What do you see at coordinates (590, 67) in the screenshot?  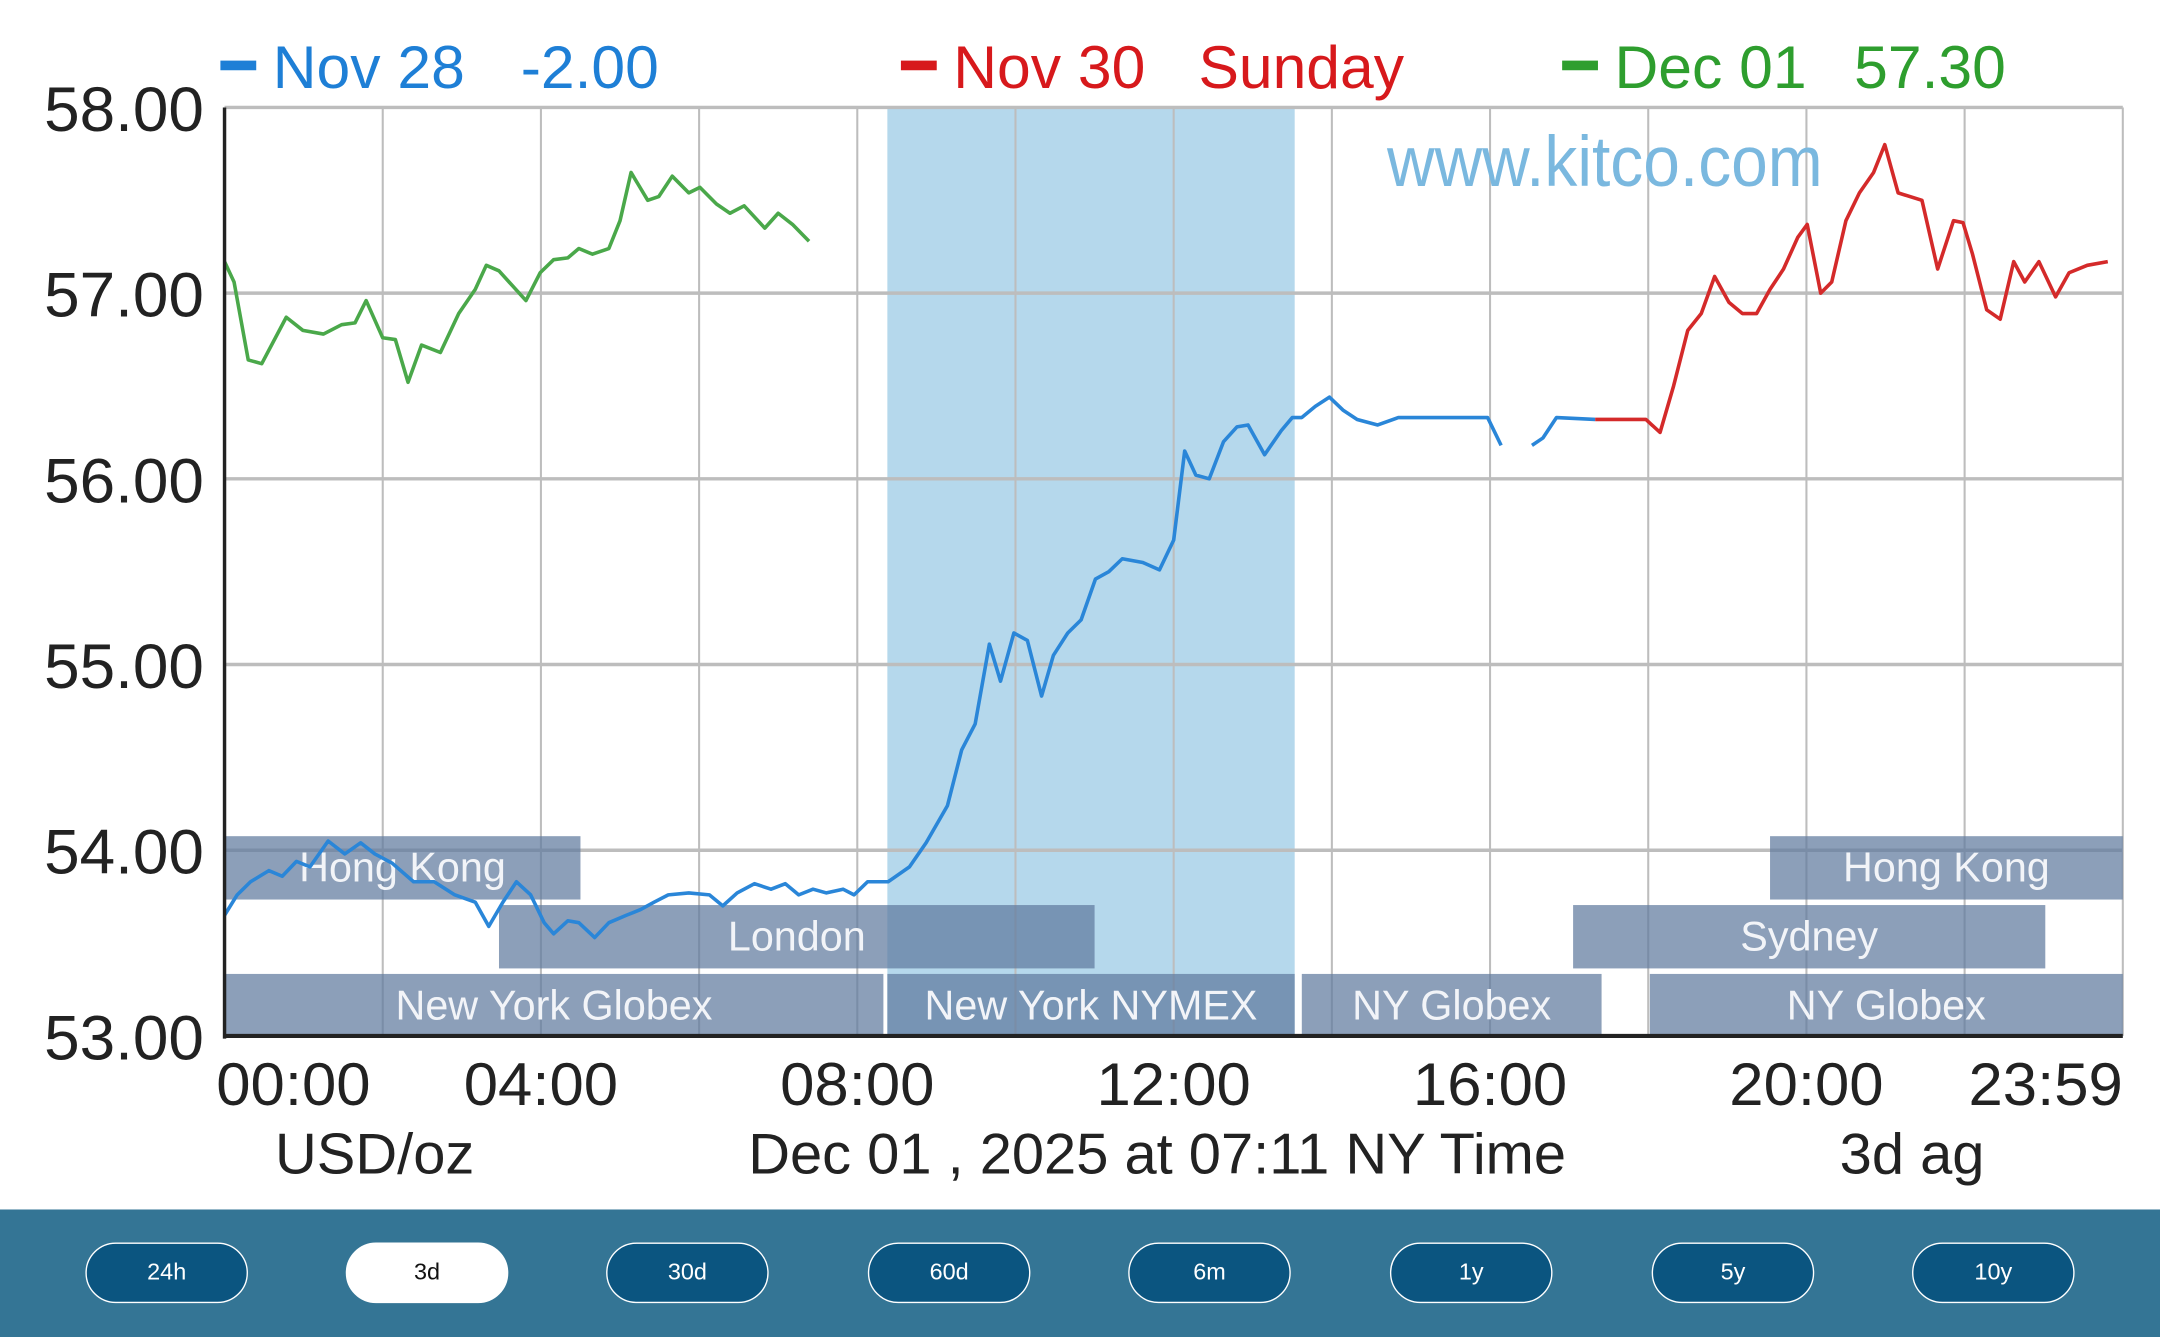 I see `legend-value: -2.00` at bounding box center [590, 67].